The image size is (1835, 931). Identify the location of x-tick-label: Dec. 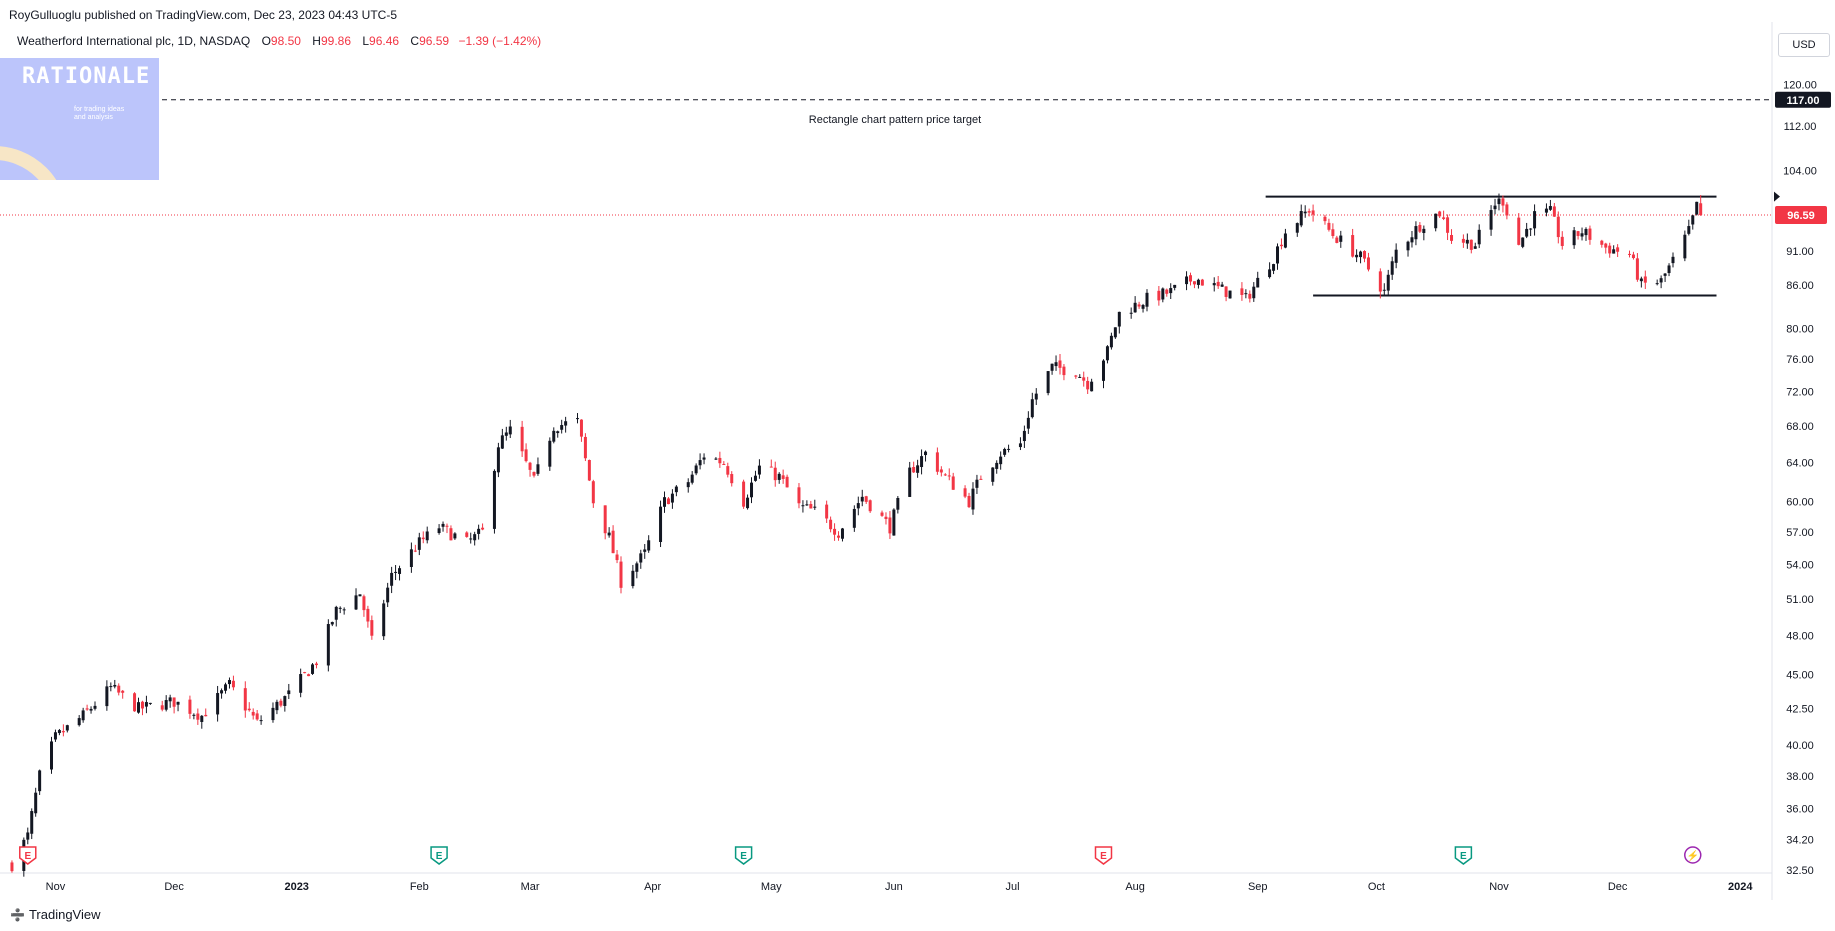
(174, 887).